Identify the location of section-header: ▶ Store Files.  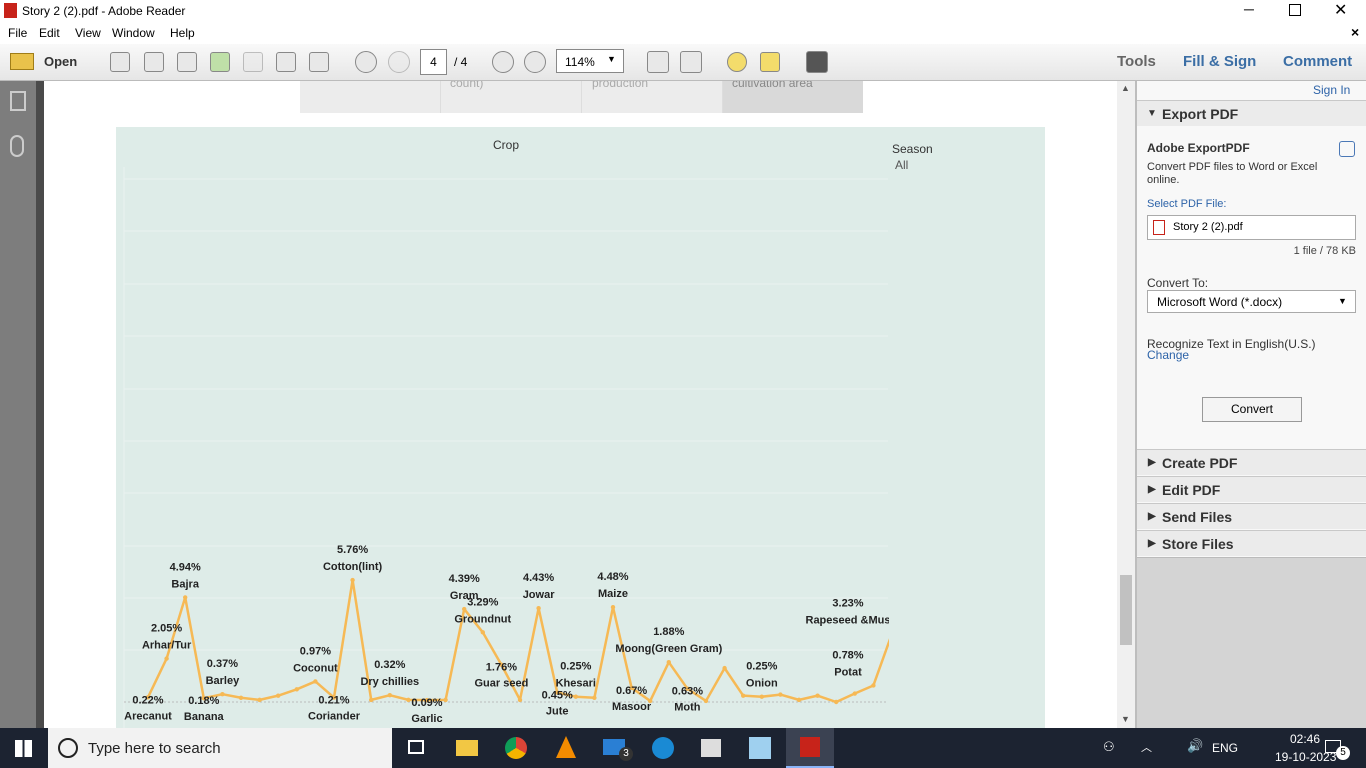
(1251, 543).